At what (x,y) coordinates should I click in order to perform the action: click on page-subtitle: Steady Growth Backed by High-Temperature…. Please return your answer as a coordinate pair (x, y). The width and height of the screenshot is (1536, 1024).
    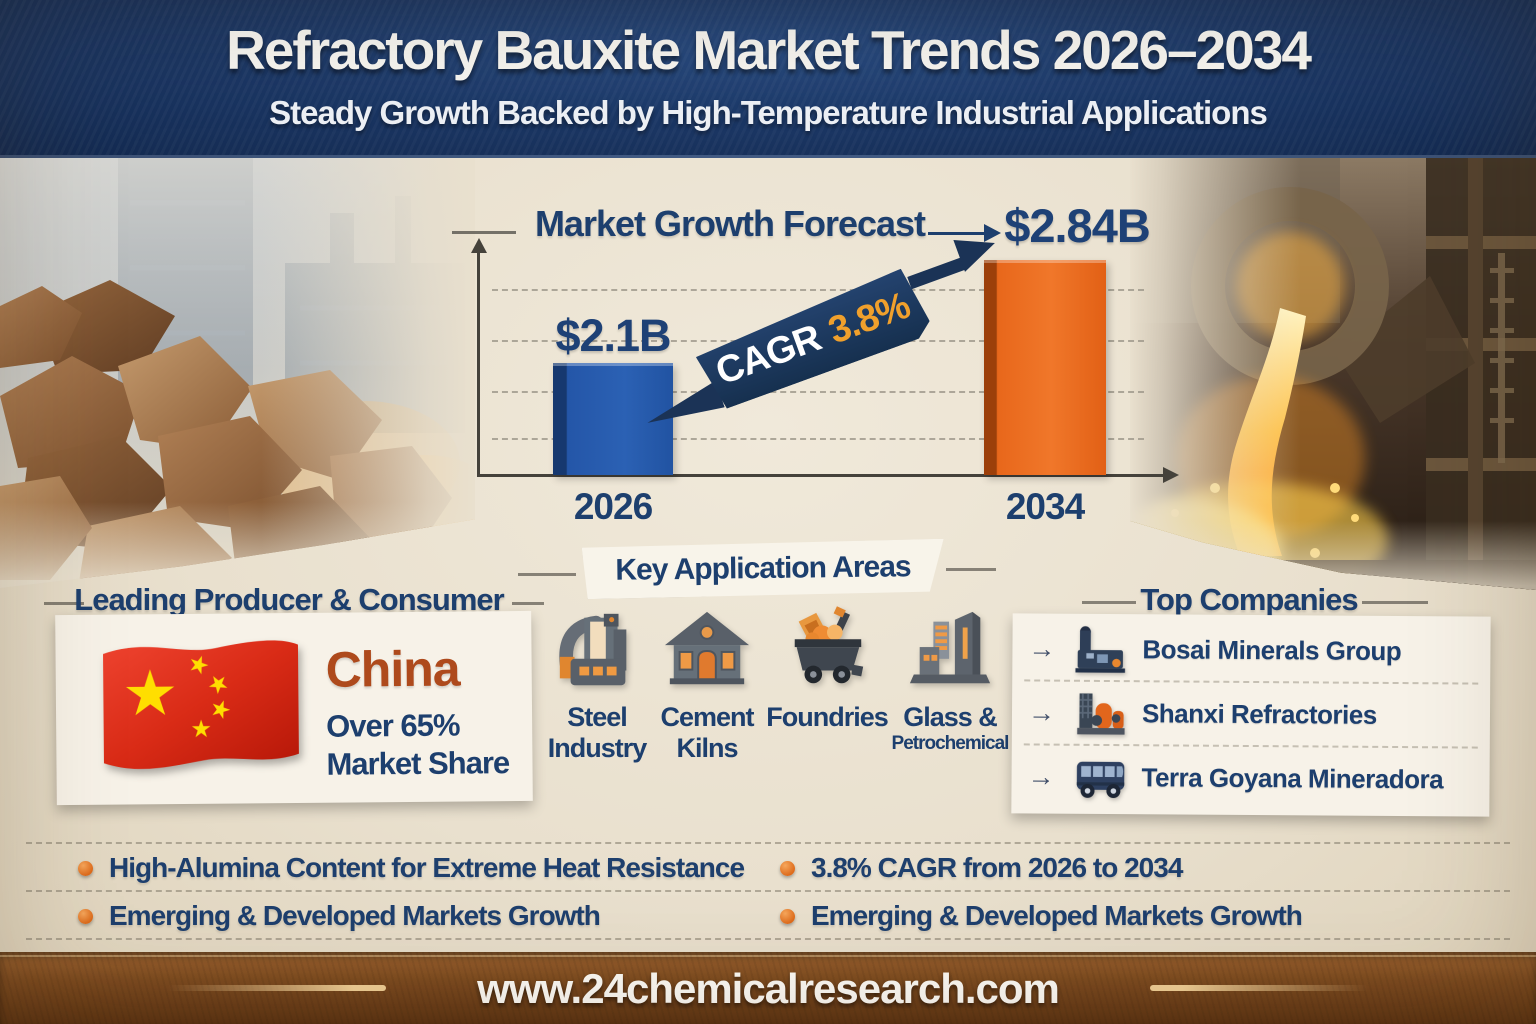
    Looking at the image, I should click on (768, 112).